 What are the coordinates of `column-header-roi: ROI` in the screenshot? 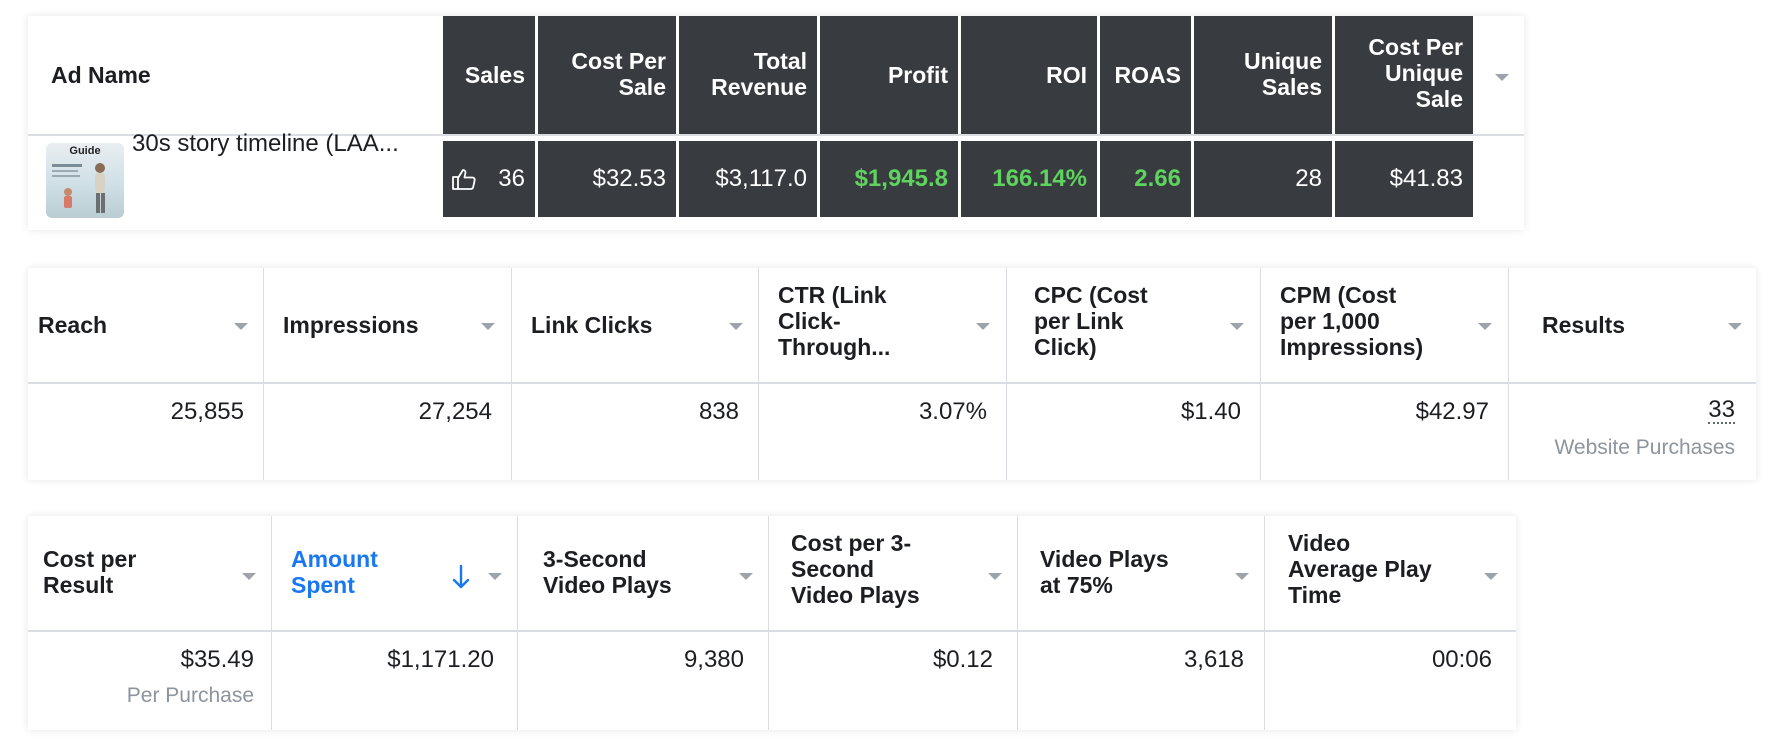 It's located at (1029, 75).